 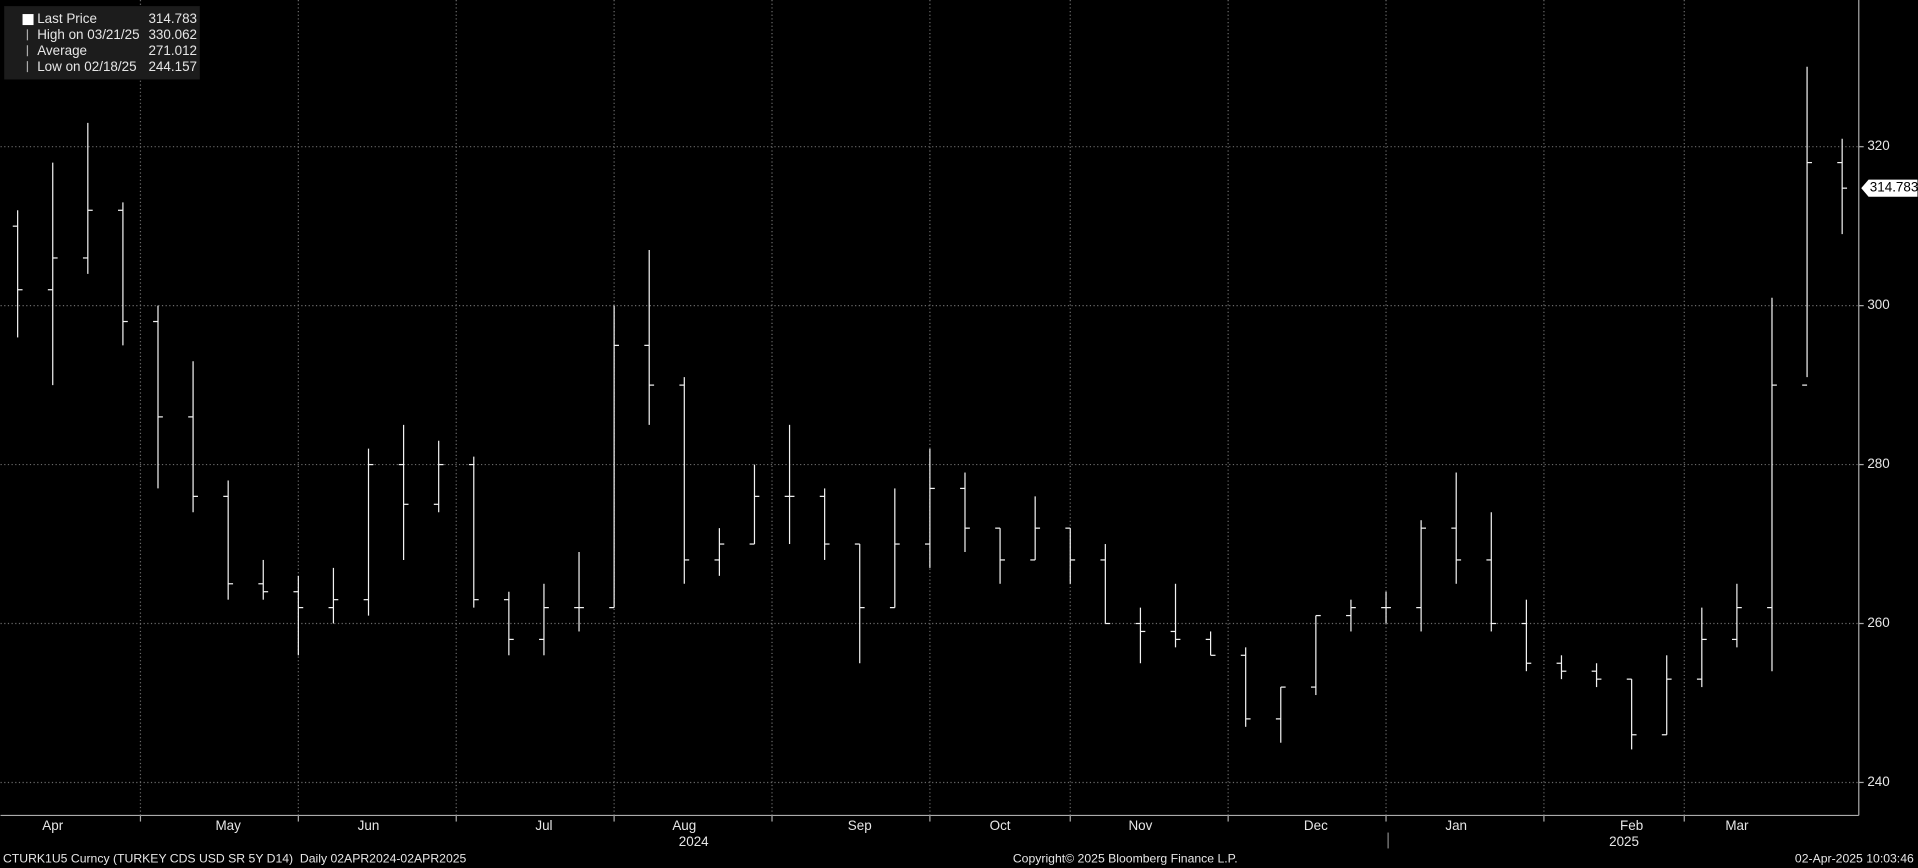 I want to click on x-tick-label: Aug, so click(x=684, y=825).